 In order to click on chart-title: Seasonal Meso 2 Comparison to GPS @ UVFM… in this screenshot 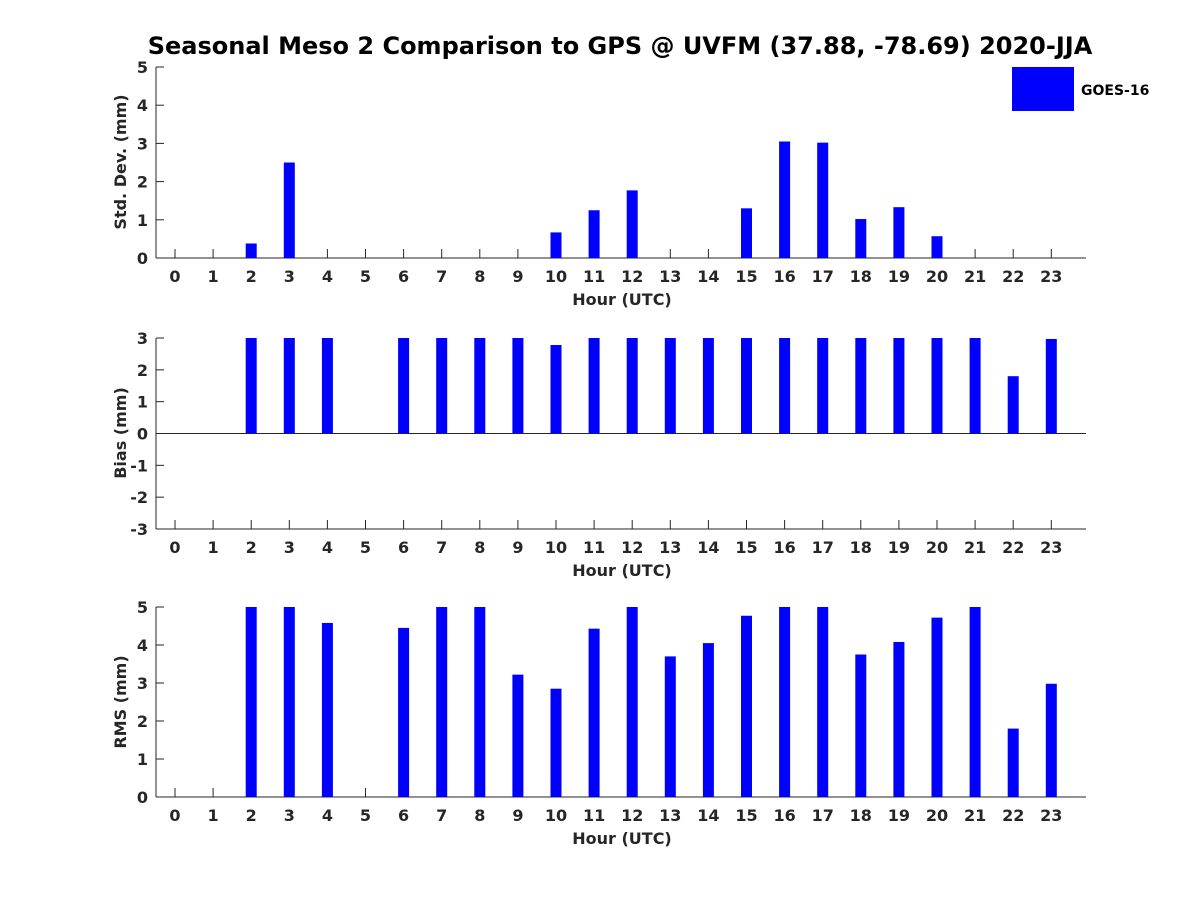, I will do `click(620, 46)`.